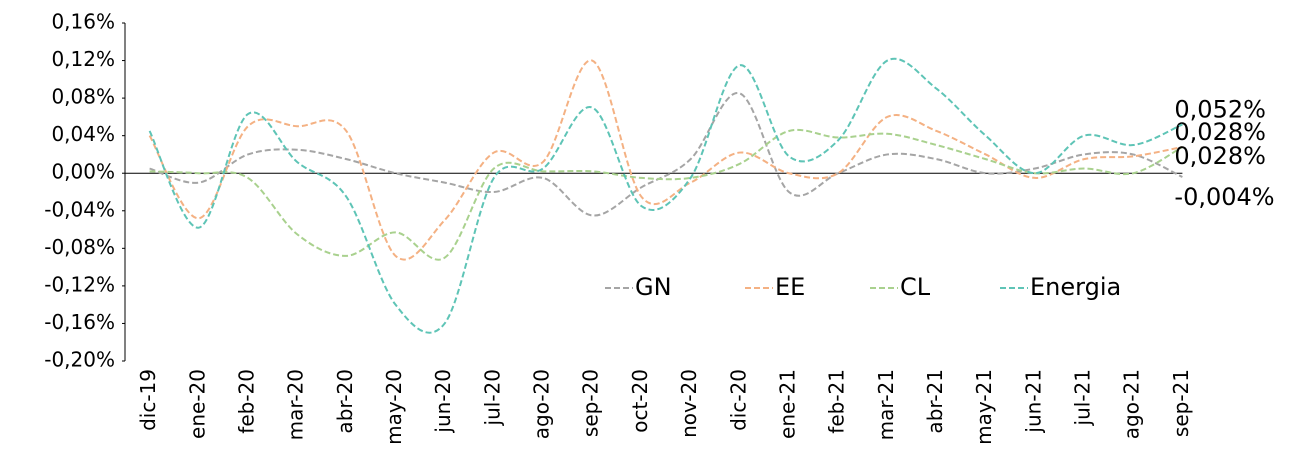  Describe the element at coordinates (1033, 401) in the screenshot. I see `x-tick-label: jun-21` at that location.